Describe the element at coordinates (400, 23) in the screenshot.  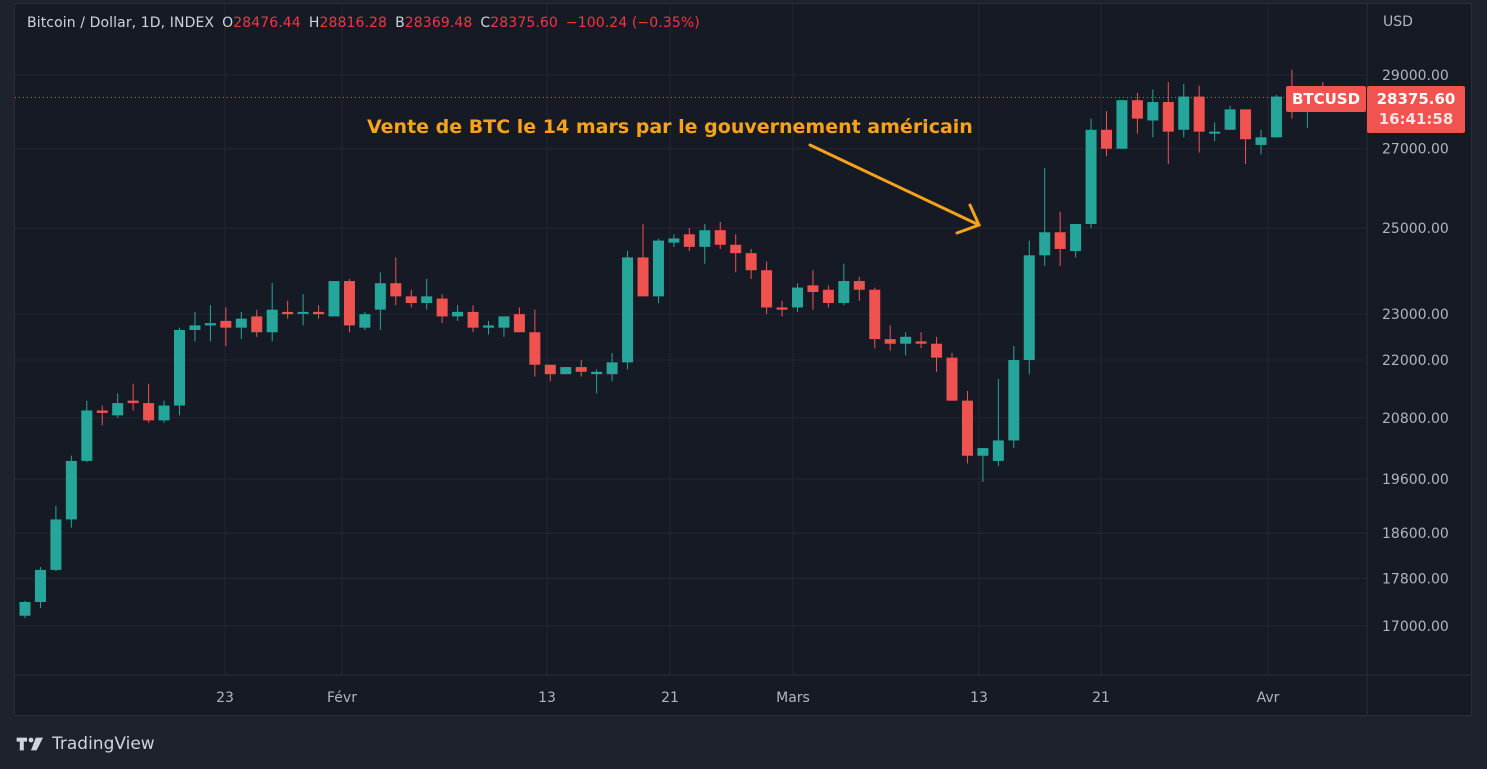
I see `low-label: B` at that location.